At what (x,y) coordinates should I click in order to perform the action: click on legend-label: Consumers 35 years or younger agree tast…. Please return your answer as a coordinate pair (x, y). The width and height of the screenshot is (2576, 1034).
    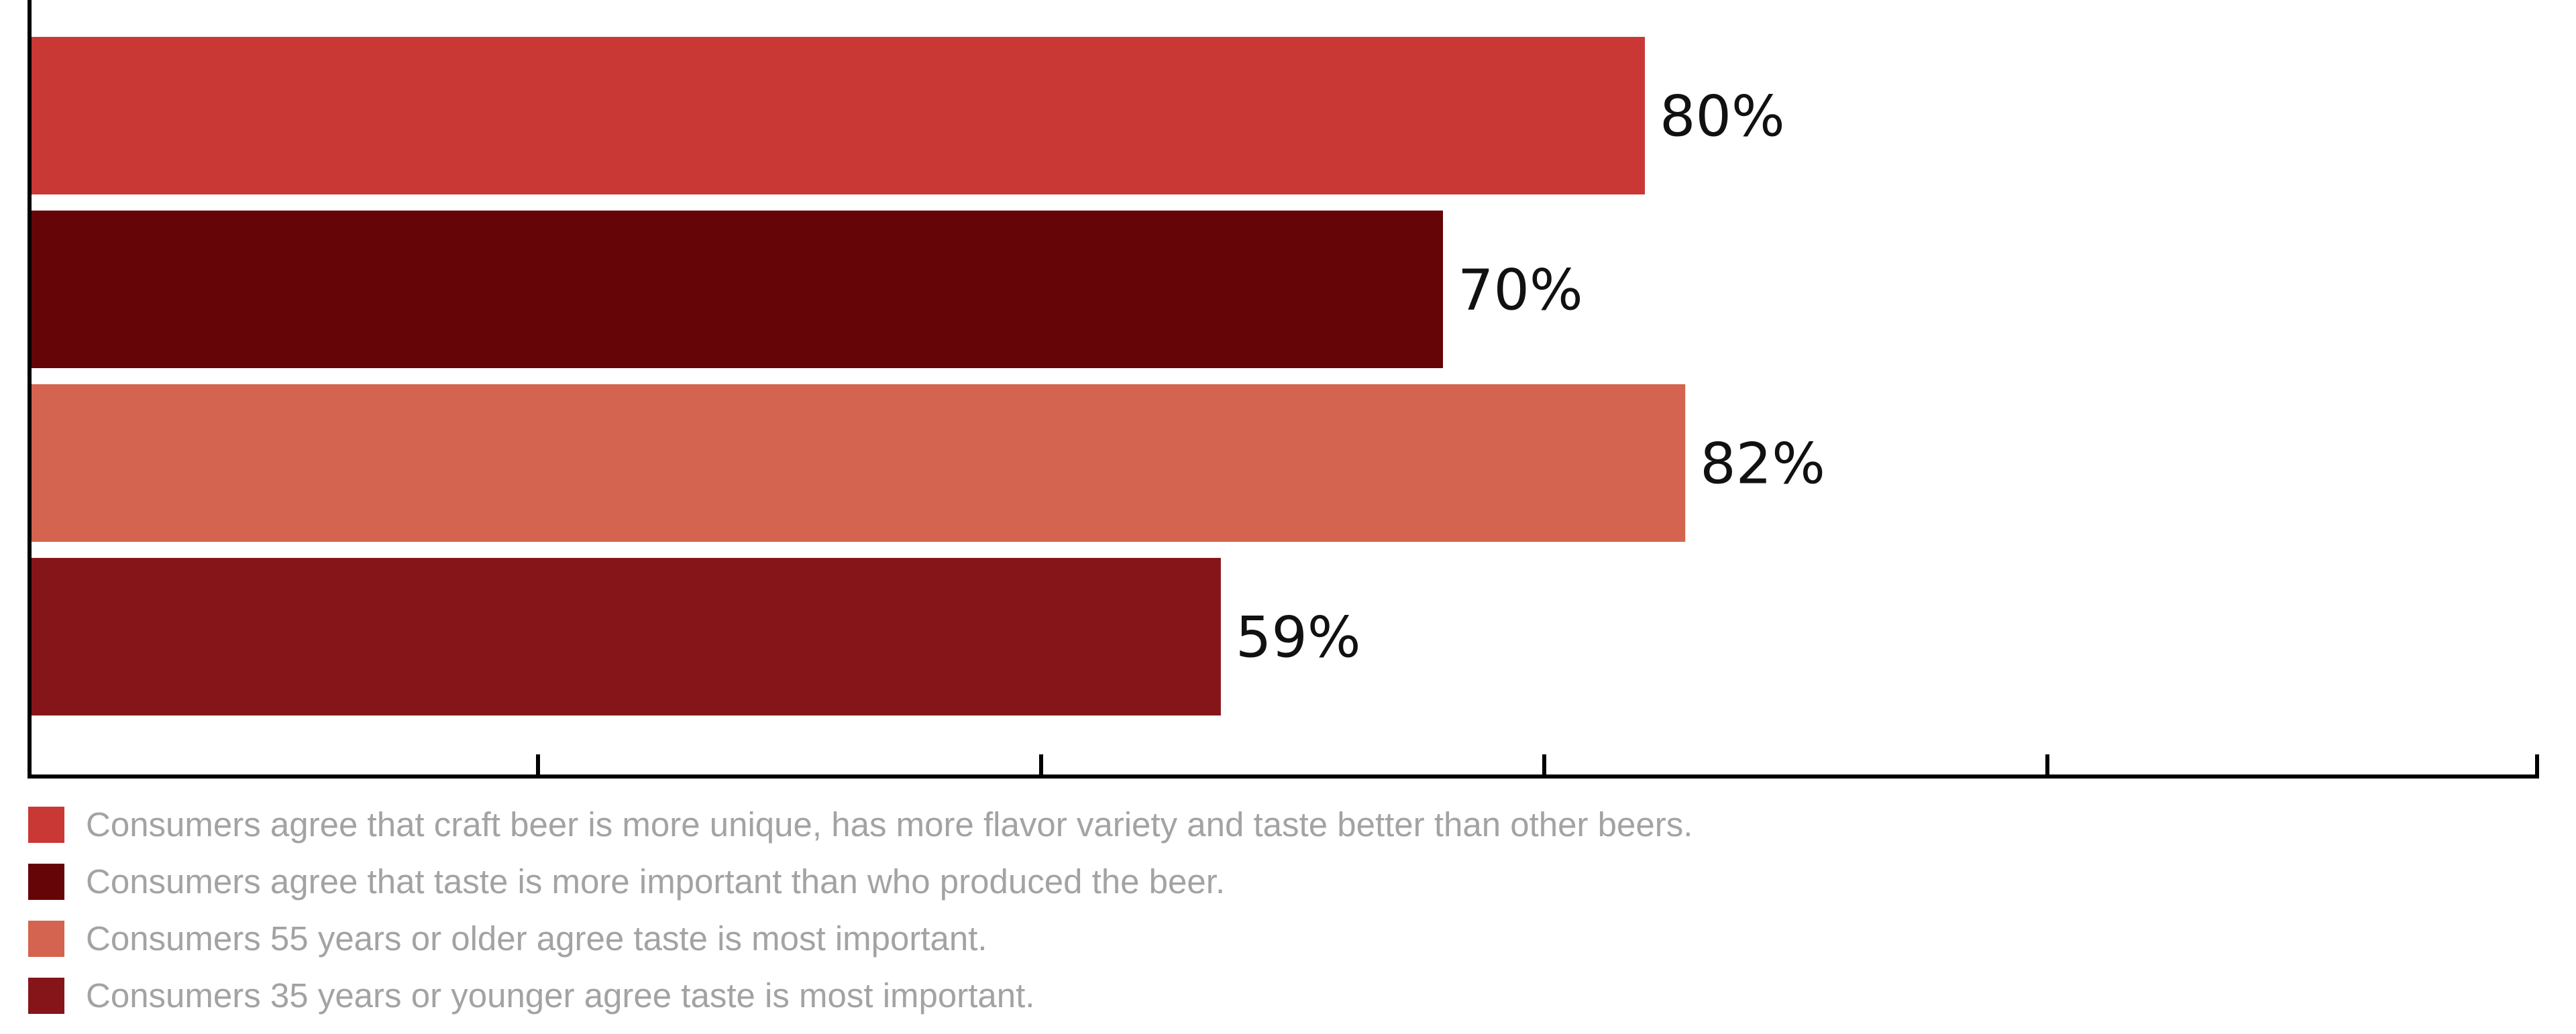
    Looking at the image, I should click on (560, 995).